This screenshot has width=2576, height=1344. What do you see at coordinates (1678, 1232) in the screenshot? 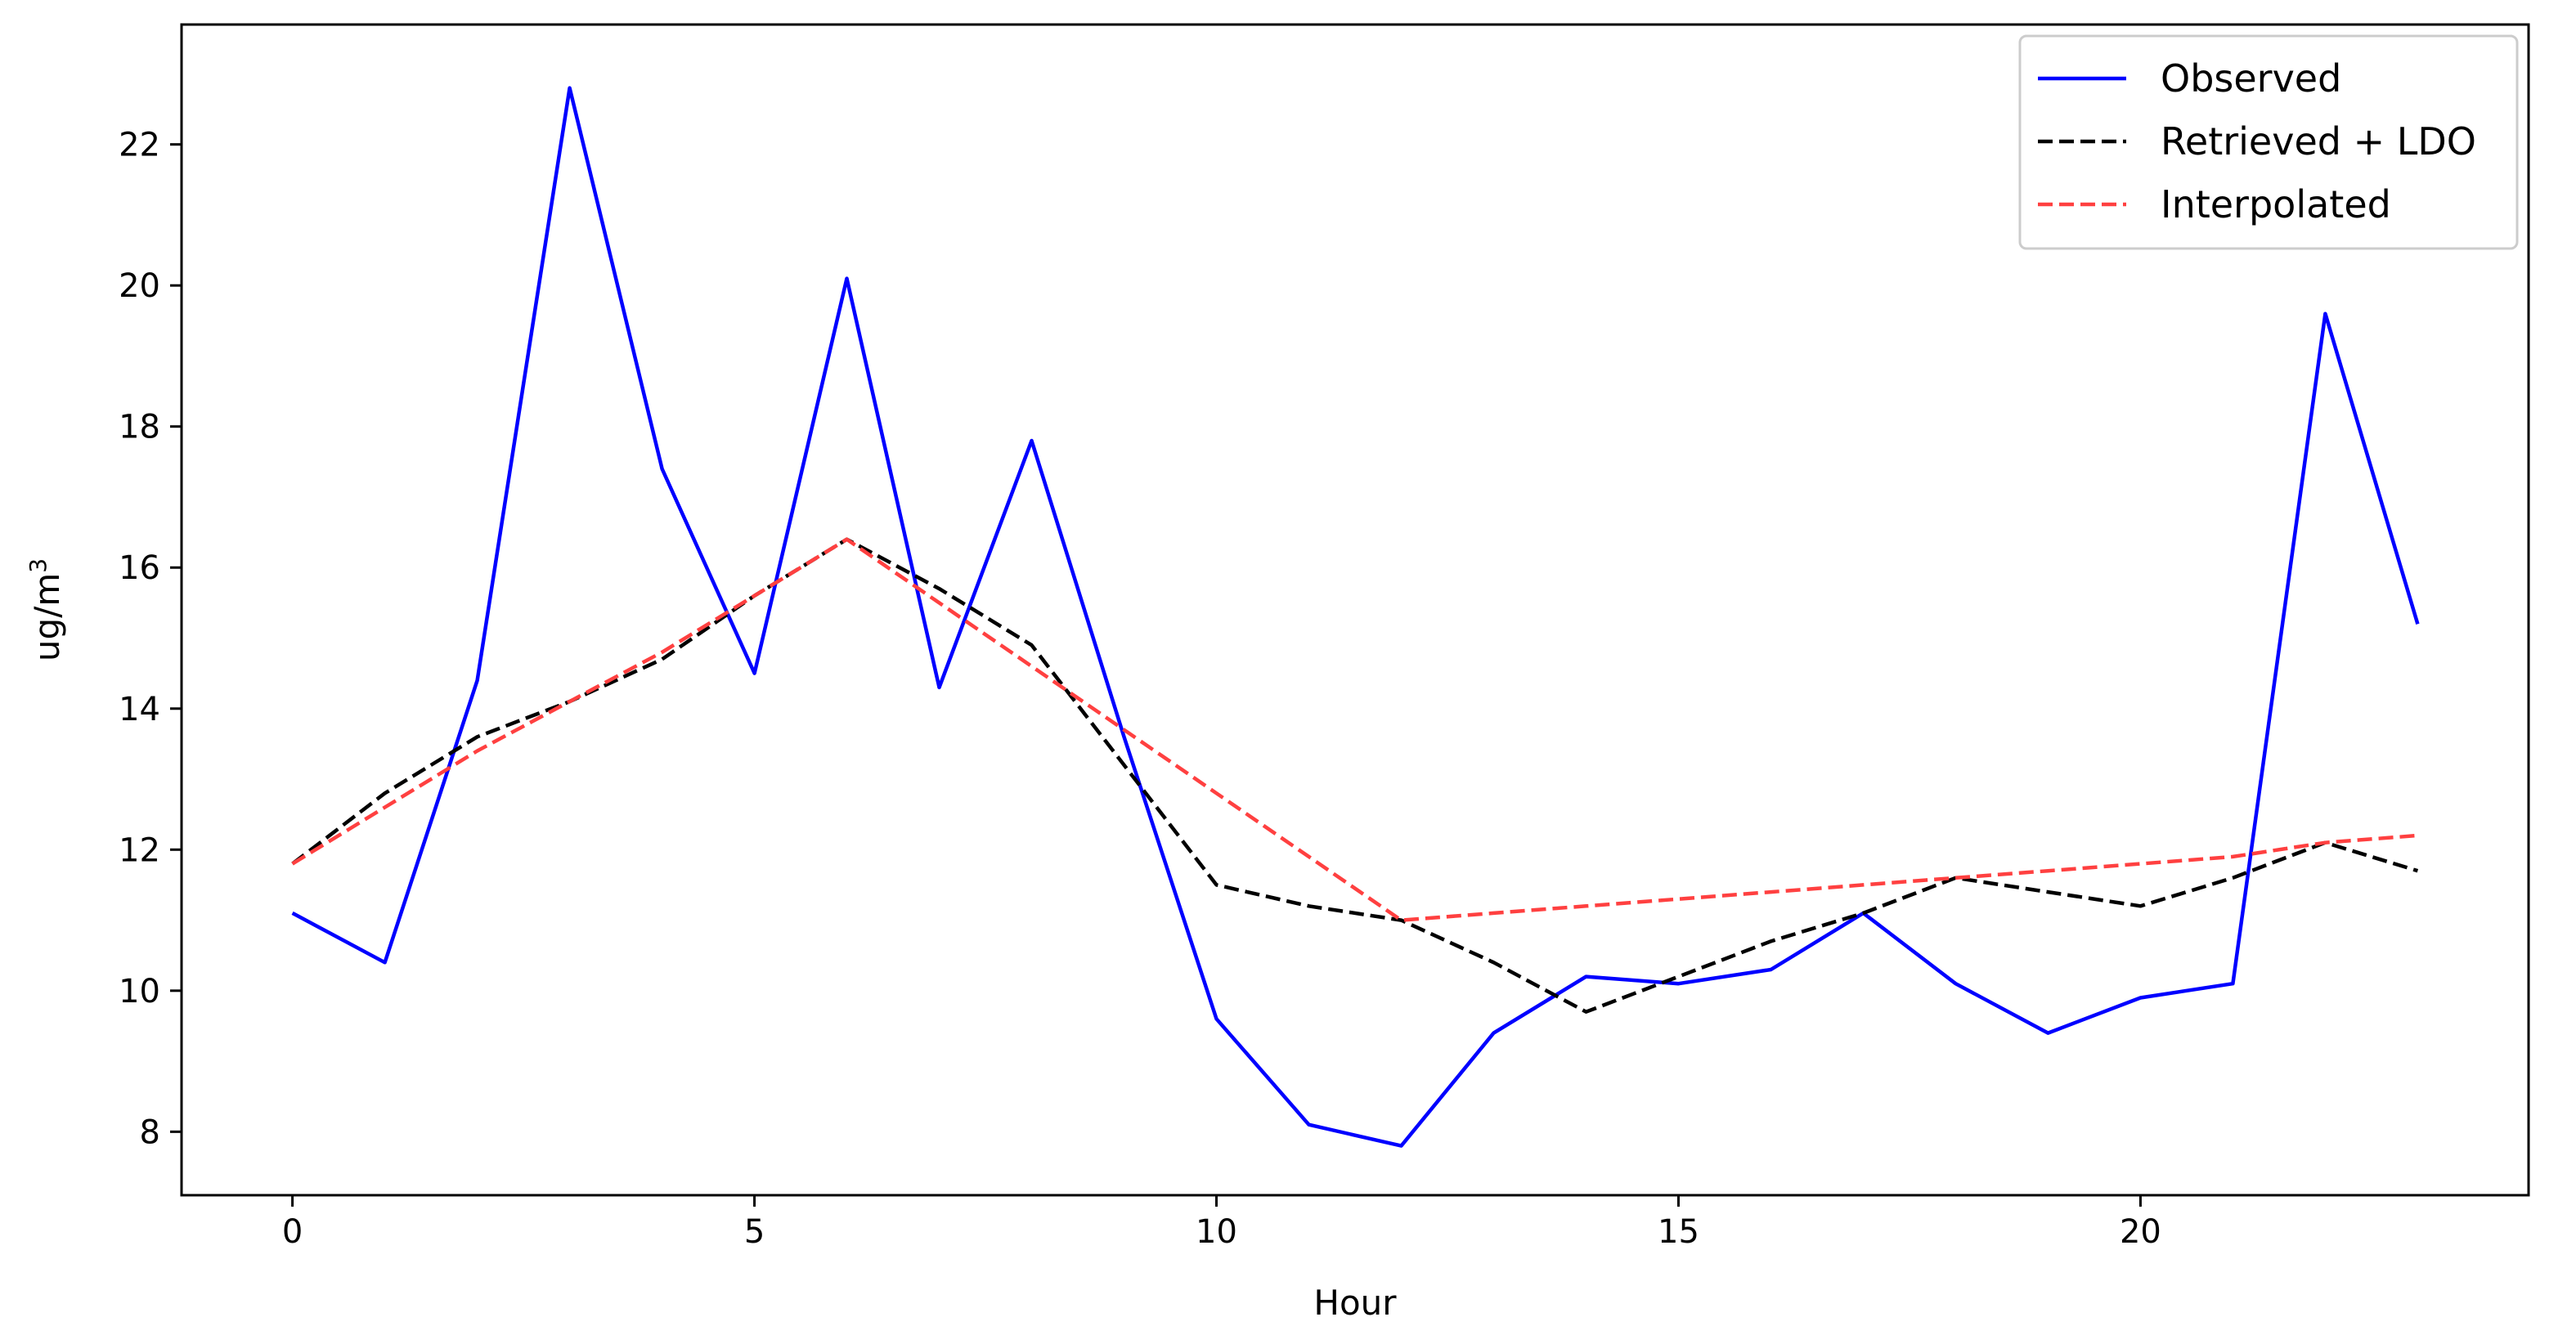
I see `x-tick-label: 15` at bounding box center [1678, 1232].